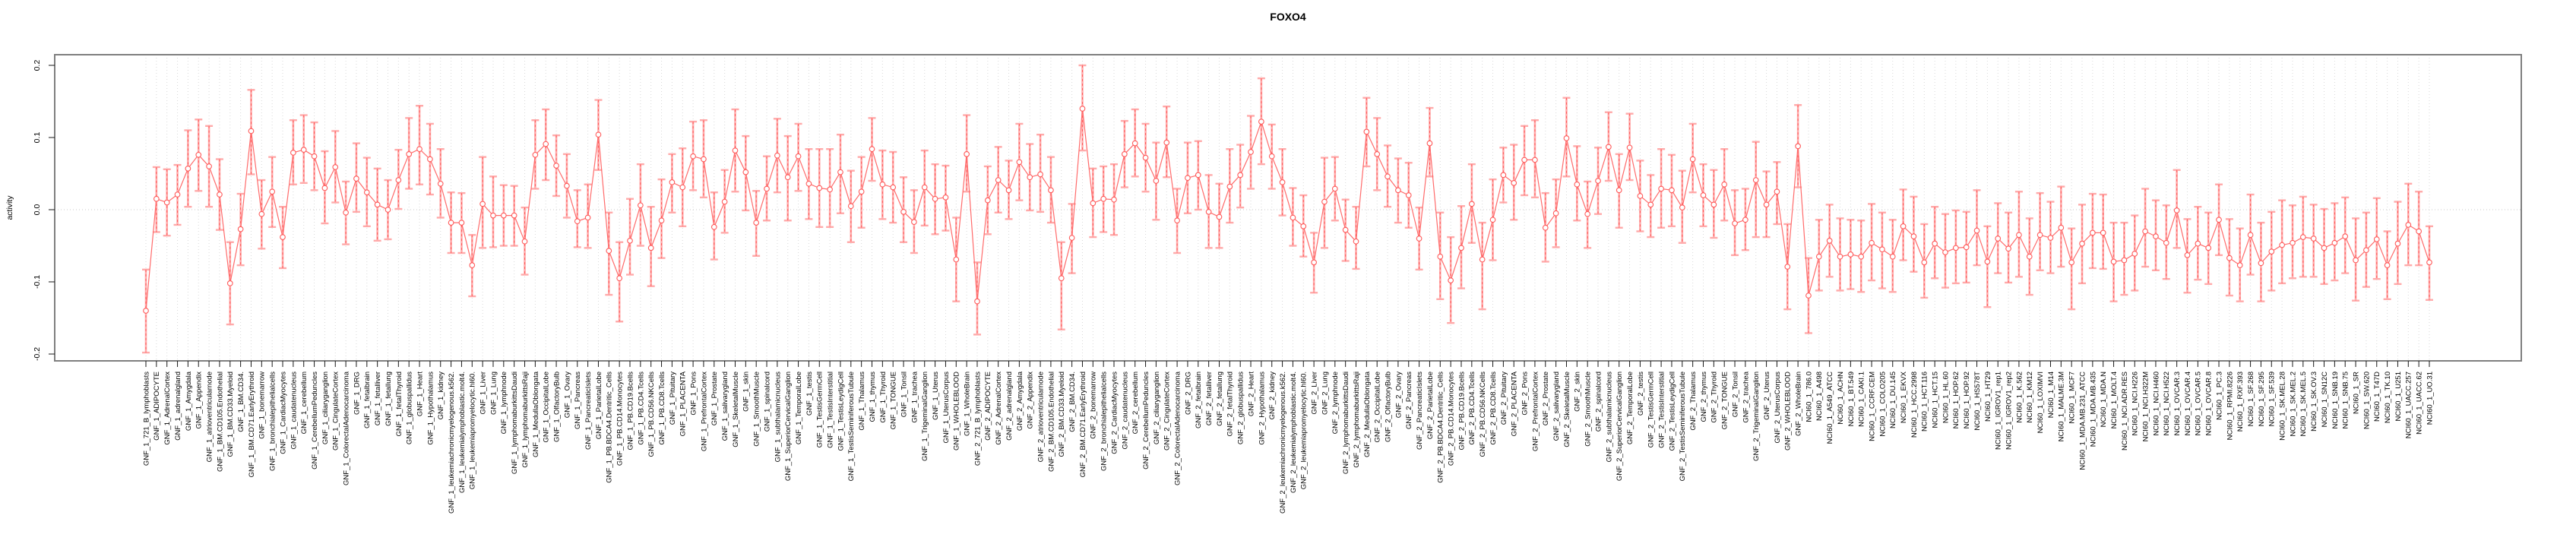 The height and width of the screenshot is (547, 2576). Describe the element at coordinates (556, 407) in the screenshot. I see `x-tick-label: GNF_1_OlfactoryBulb` at that location.